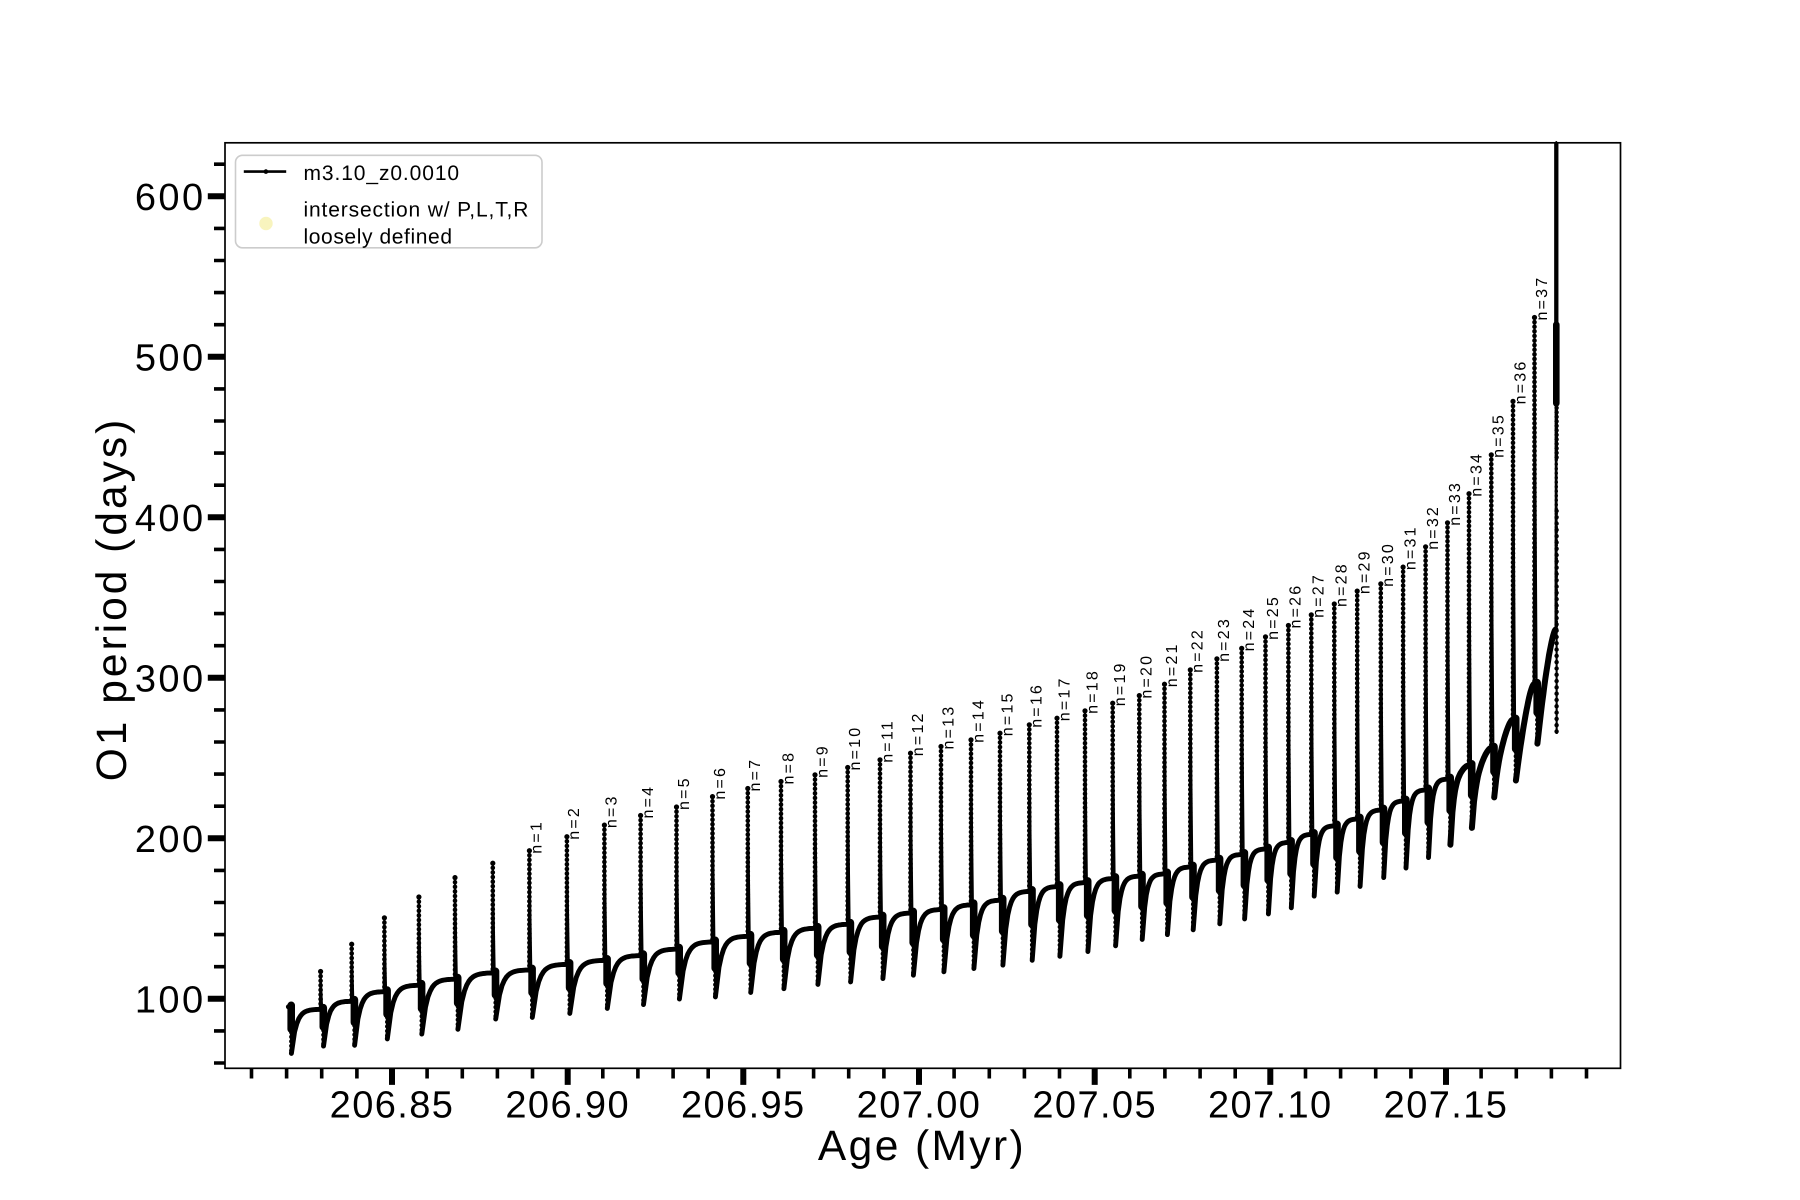 The image size is (1800, 1200). I want to click on svg-text: n=28, so click(1342, 584).